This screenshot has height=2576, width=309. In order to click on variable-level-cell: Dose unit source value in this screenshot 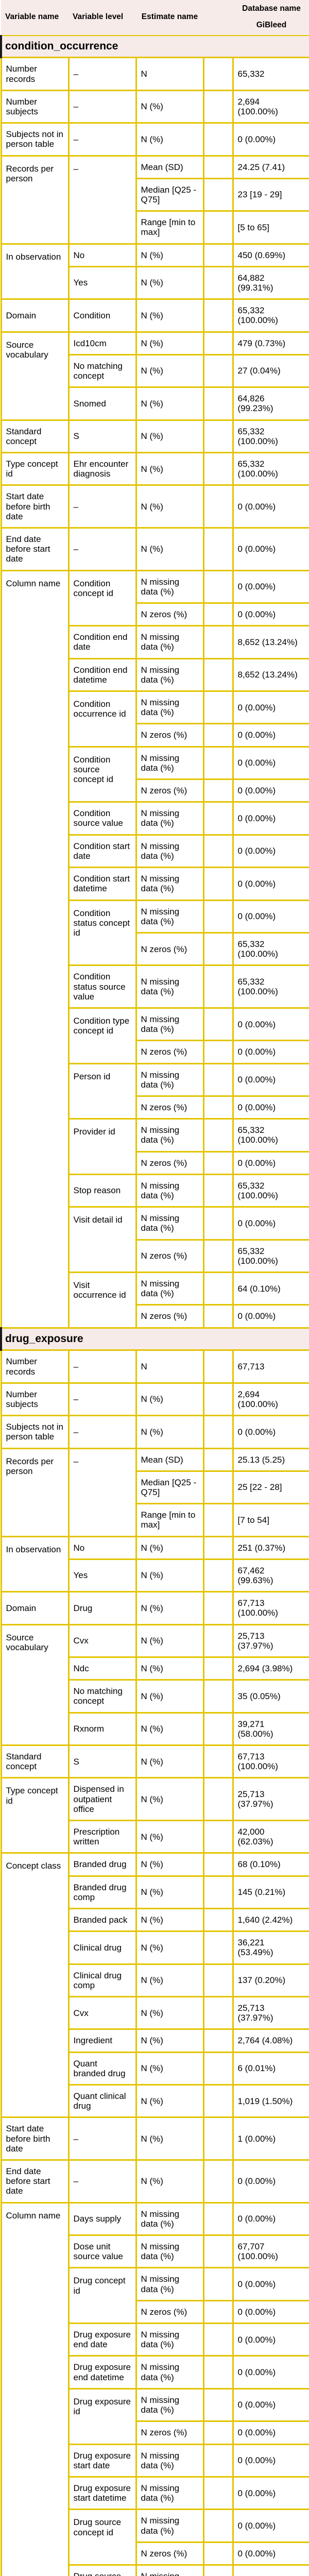, I will do `click(102, 2251)`.